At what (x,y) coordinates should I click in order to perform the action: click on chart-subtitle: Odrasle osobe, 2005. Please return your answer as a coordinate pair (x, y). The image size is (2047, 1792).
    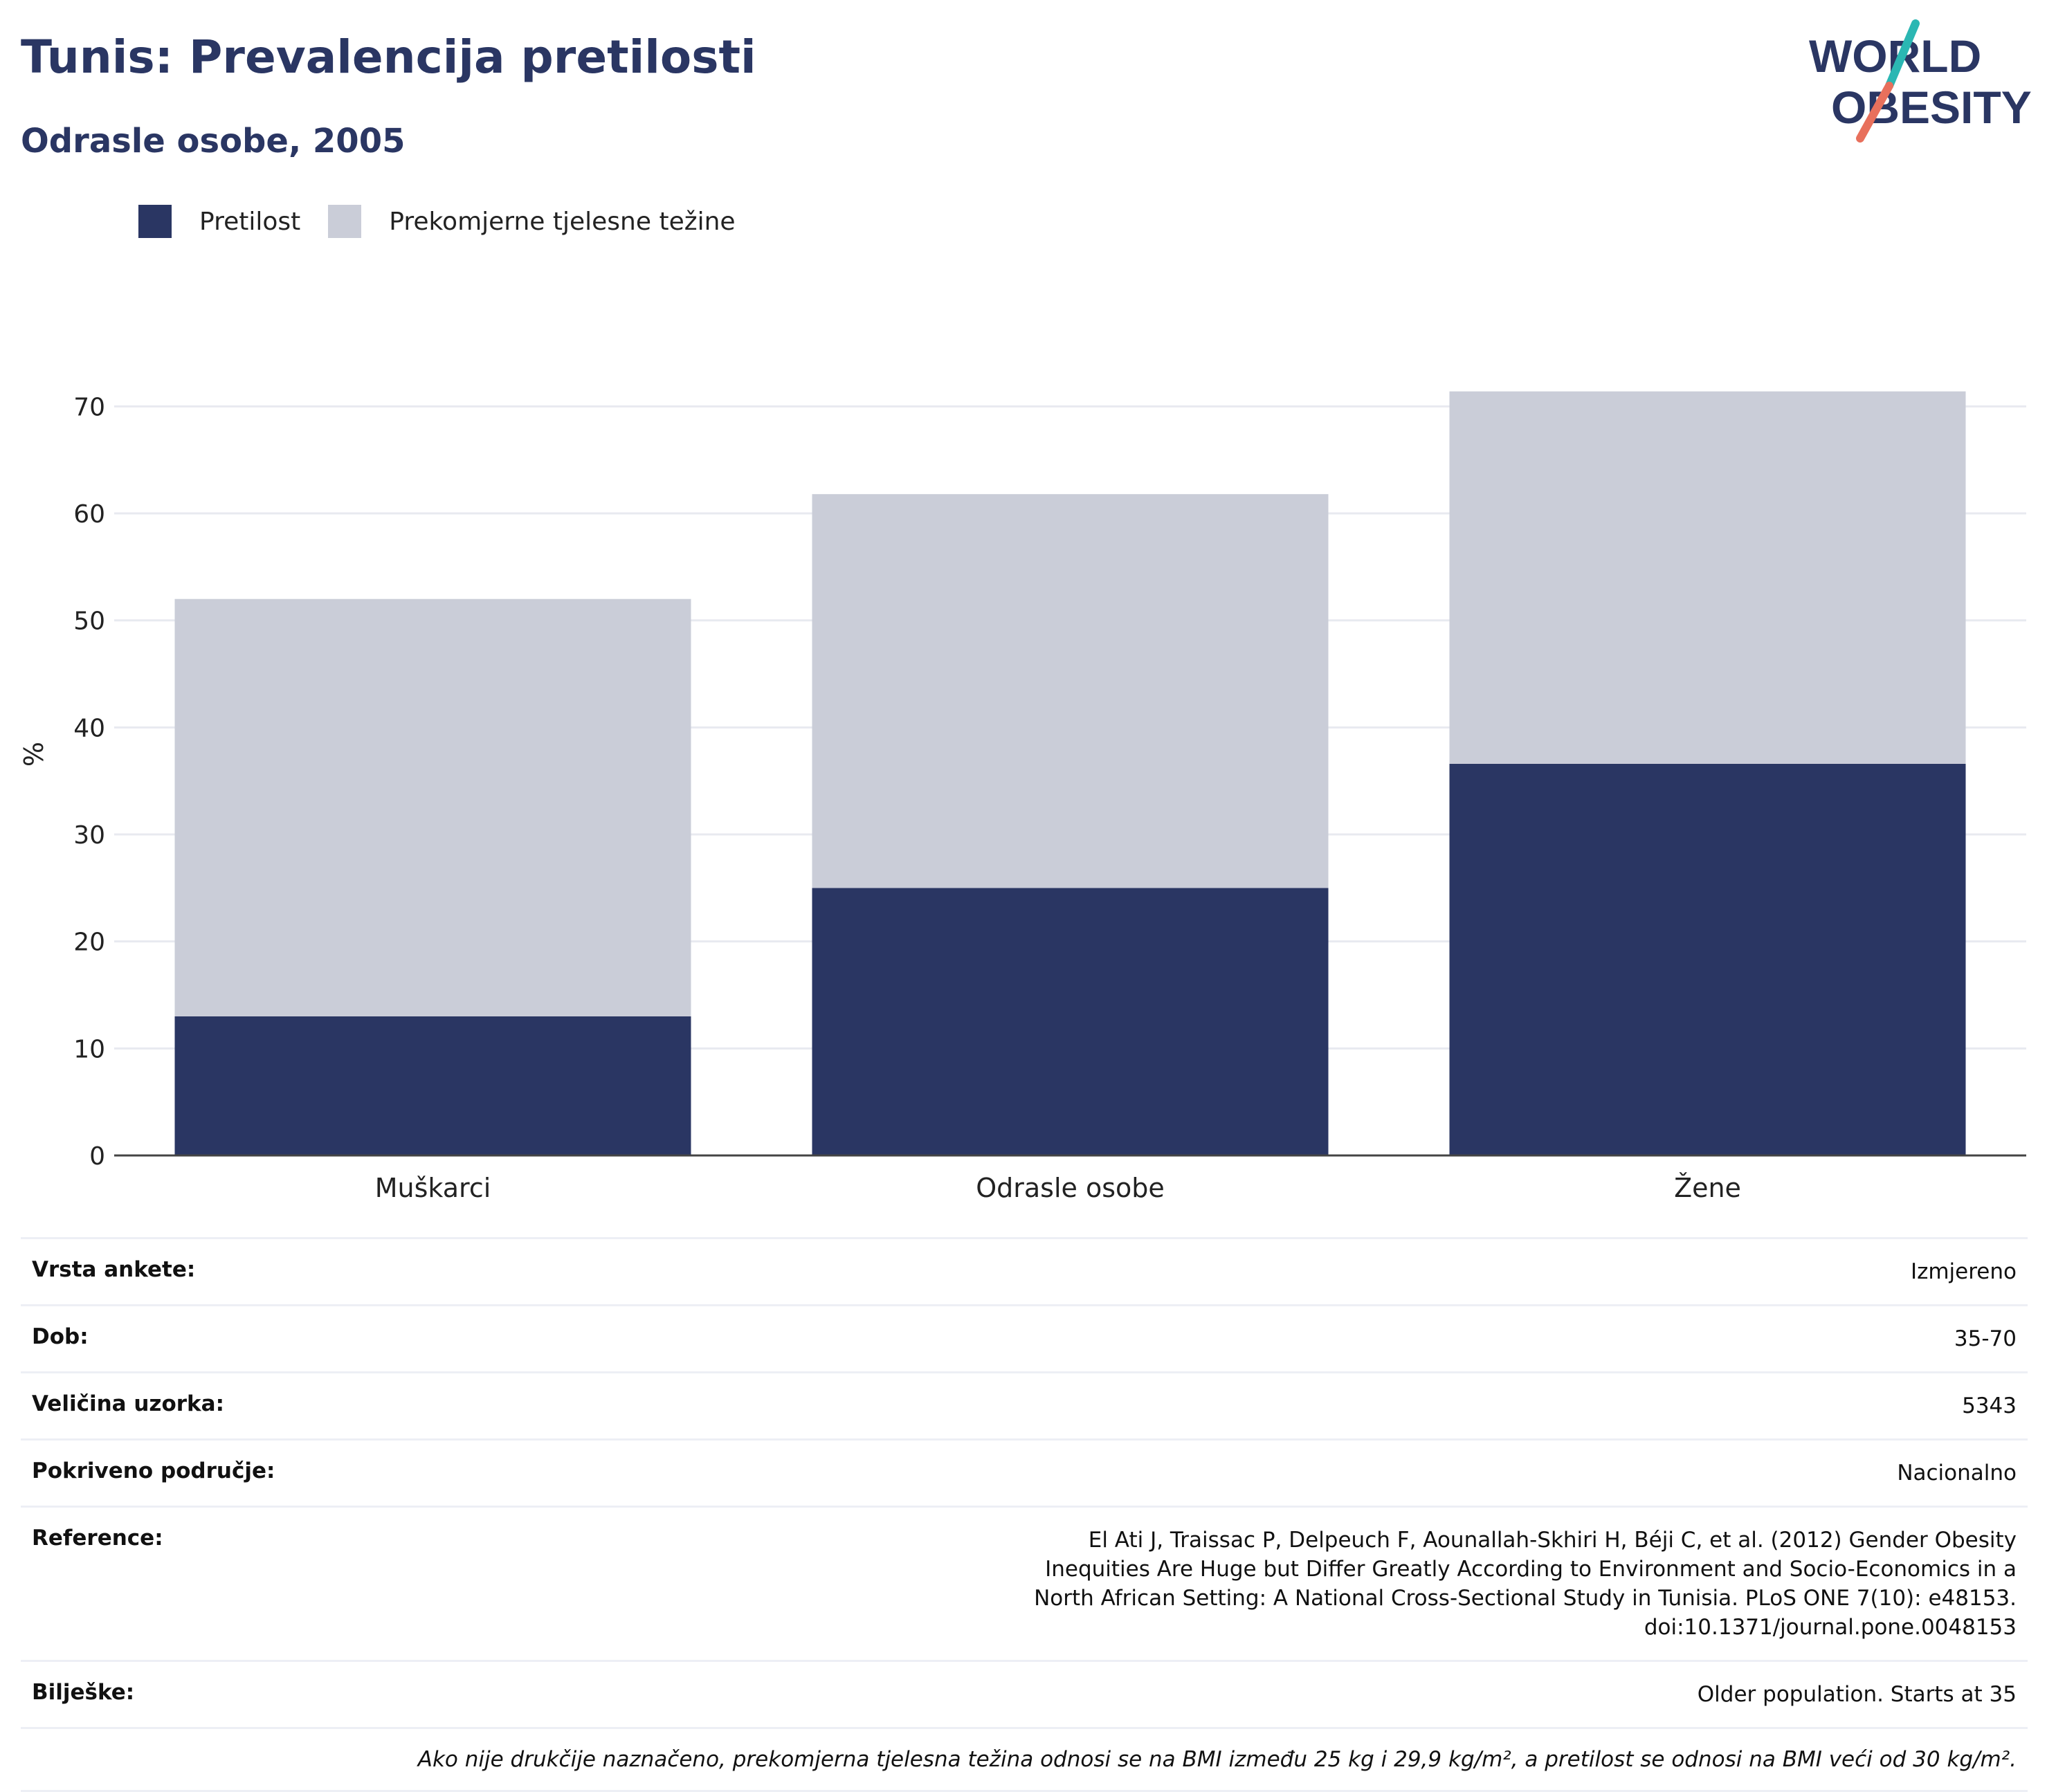
    Looking at the image, I should click on (214, 141).